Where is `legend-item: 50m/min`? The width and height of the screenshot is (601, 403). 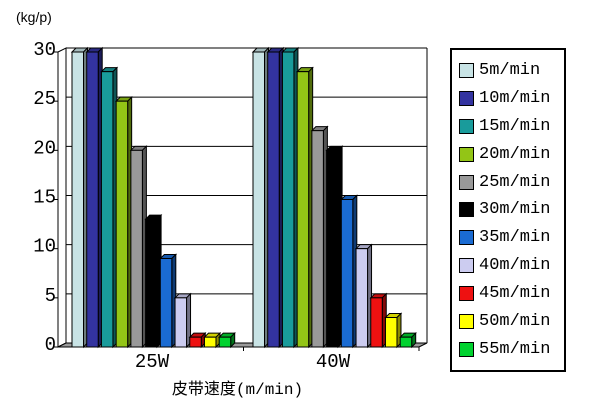
legend-item: 50m/min is located at coordinates (510, 321).